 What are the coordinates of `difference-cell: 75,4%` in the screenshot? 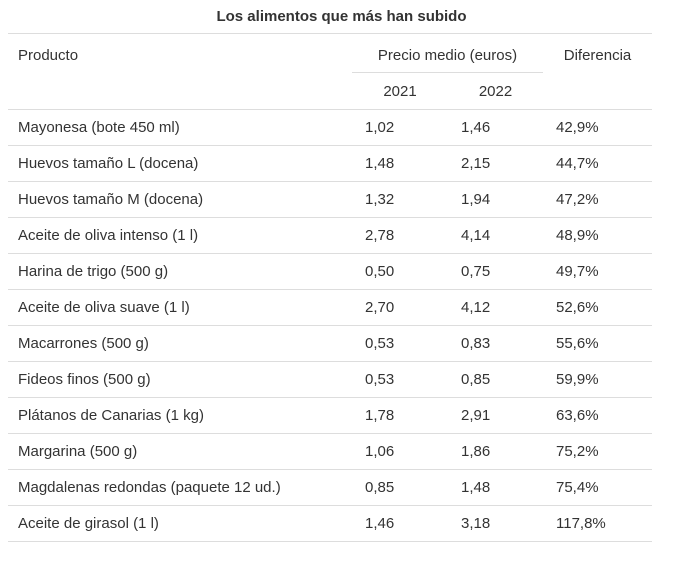 It's located at (597, 487).